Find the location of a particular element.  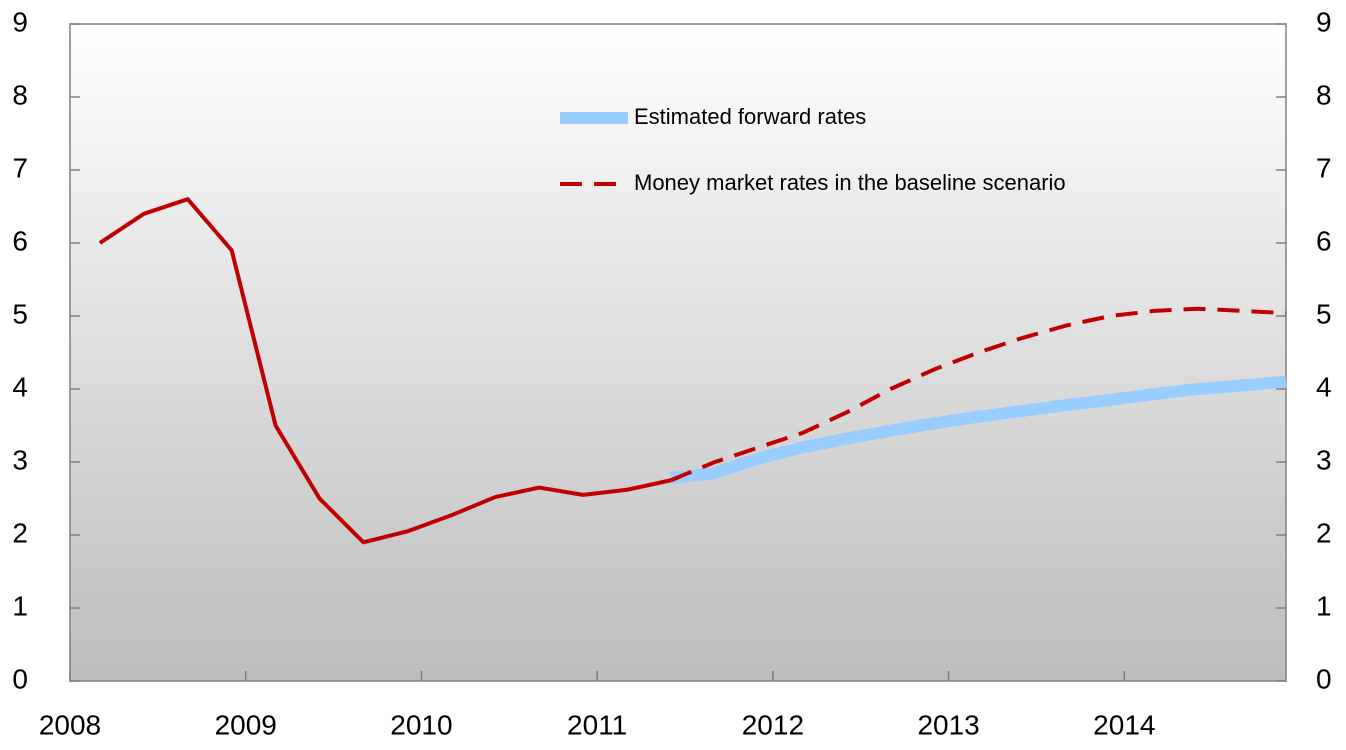

y-tick-label: 9 is located at coordinates (20, 21).